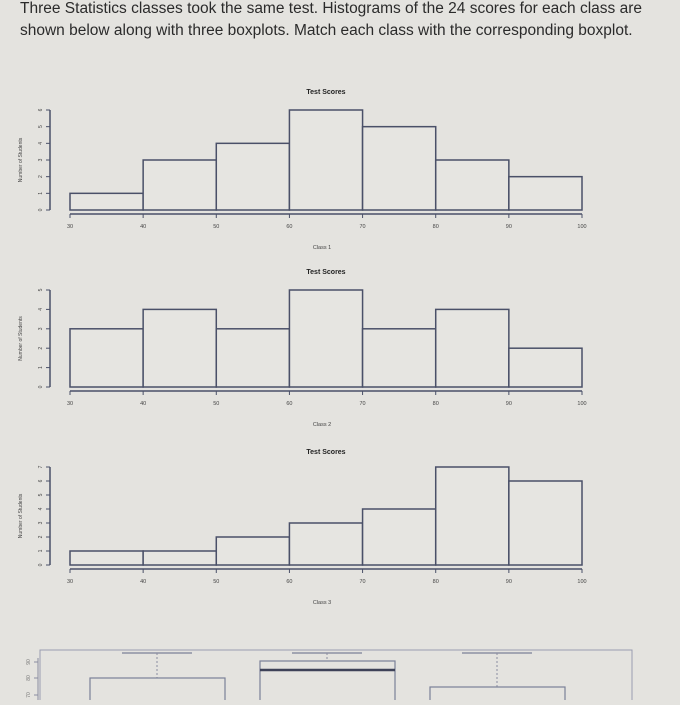  Describe the element at coordinates (29, 678) in the screenshot. I see `boxplot-y-tick-label: 80` at that location.